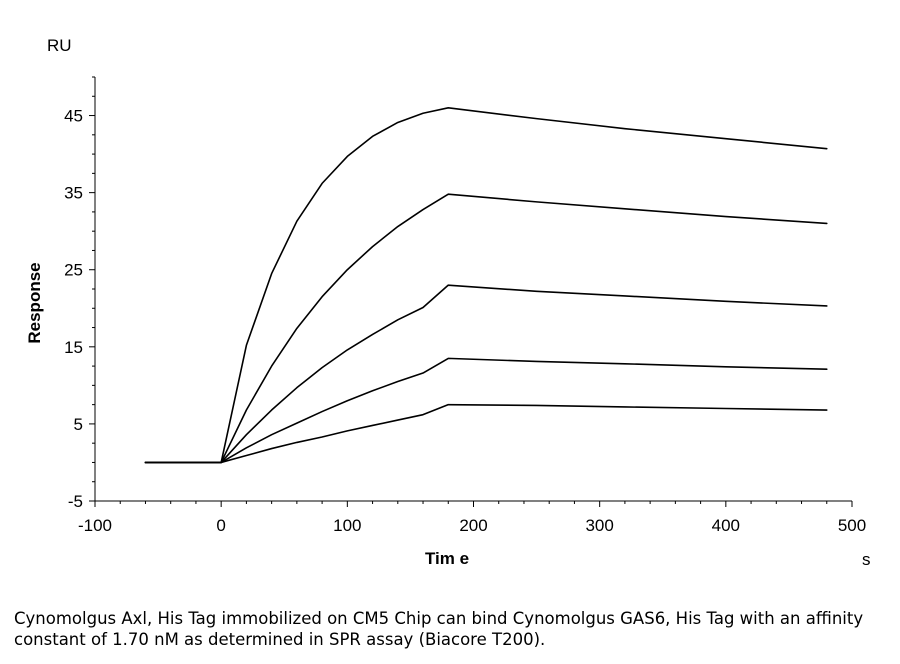 The height and width of the screenshot is (664, 900). Describe the element at coordinates (78, 424) in the screenshot. I see `y-tick-label: 5` at that location.